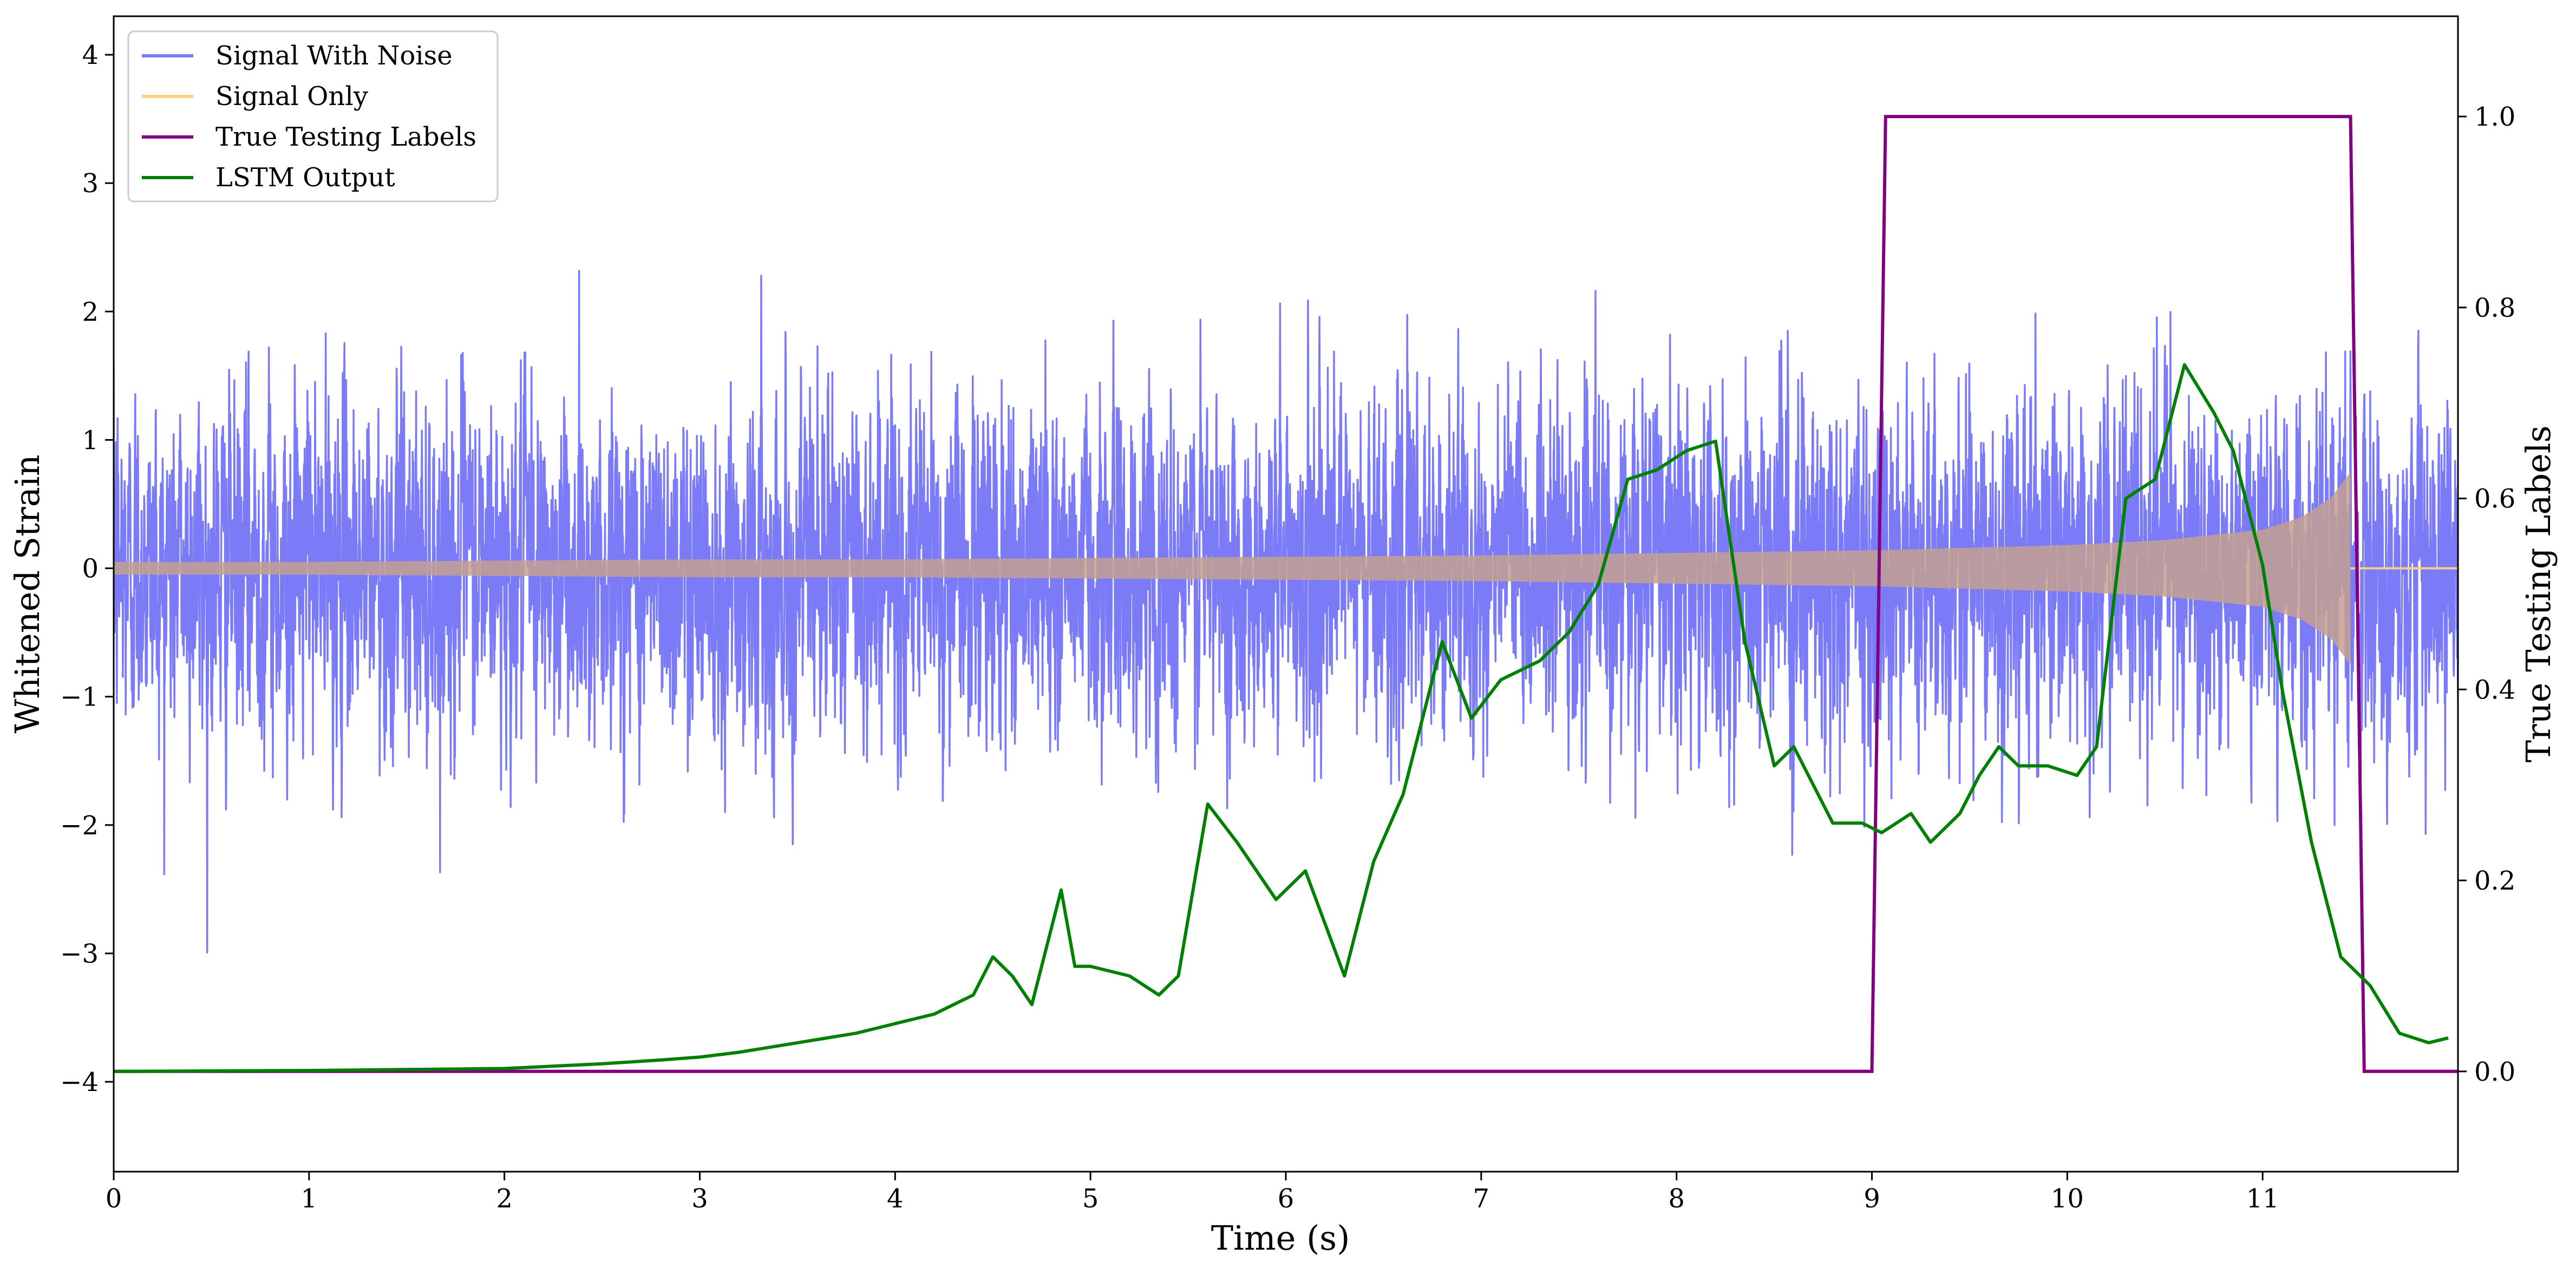 The height and width of the screenshot is (1274, 2576). What do you see at coordinates (79, 1082) in the screenshot?
I see `y-left-tick-label: −4` at bounding box center [79, 1082].